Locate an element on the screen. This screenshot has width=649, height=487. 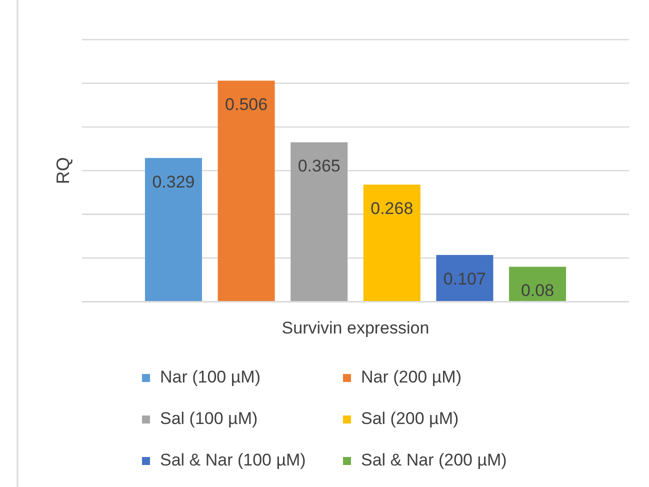
data-label: 0.268 is located at coordinates (392, 208).